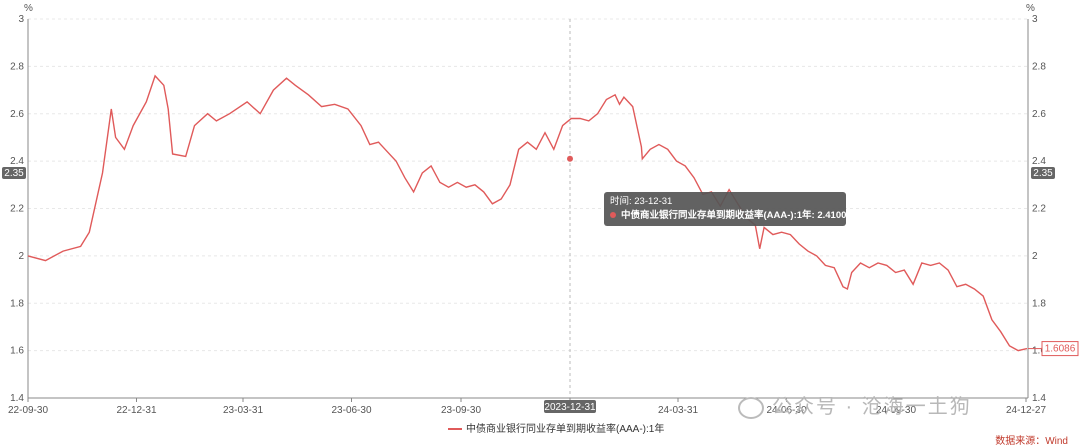 The image size is (1080, 448). What do you see at coordinates (641, 201) in the screenshot?
I see `tooltip-time: 时间: 23-12-31` at bounding box center [641, 201].